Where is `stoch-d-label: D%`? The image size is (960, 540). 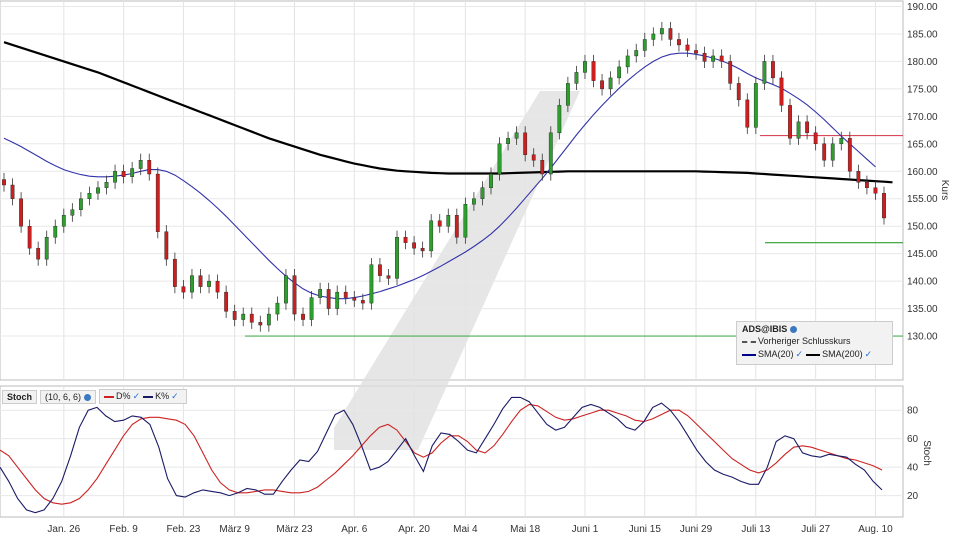 stoch-d-label: D% is located at coordinates (123, 396).